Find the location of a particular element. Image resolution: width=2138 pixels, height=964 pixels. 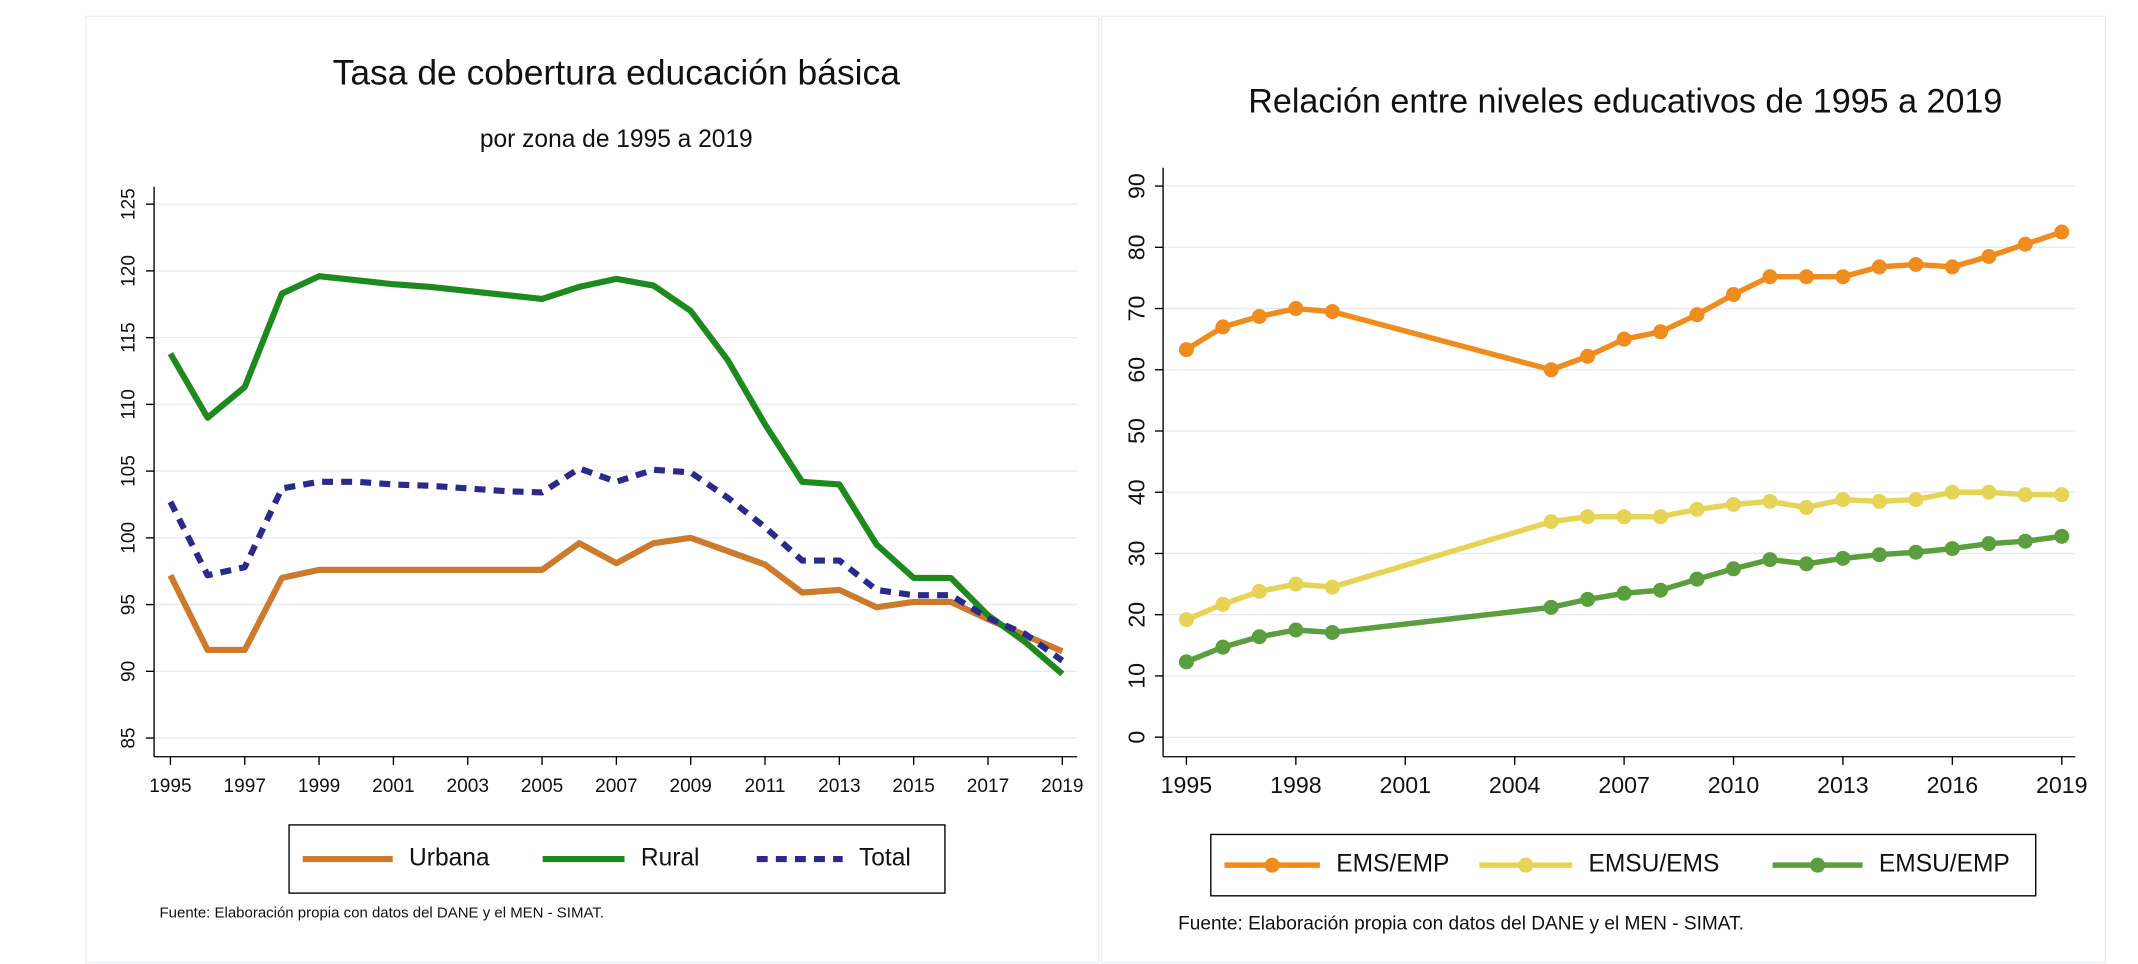

x-tick-label: 2019 is located at coordinates (2062, 785).